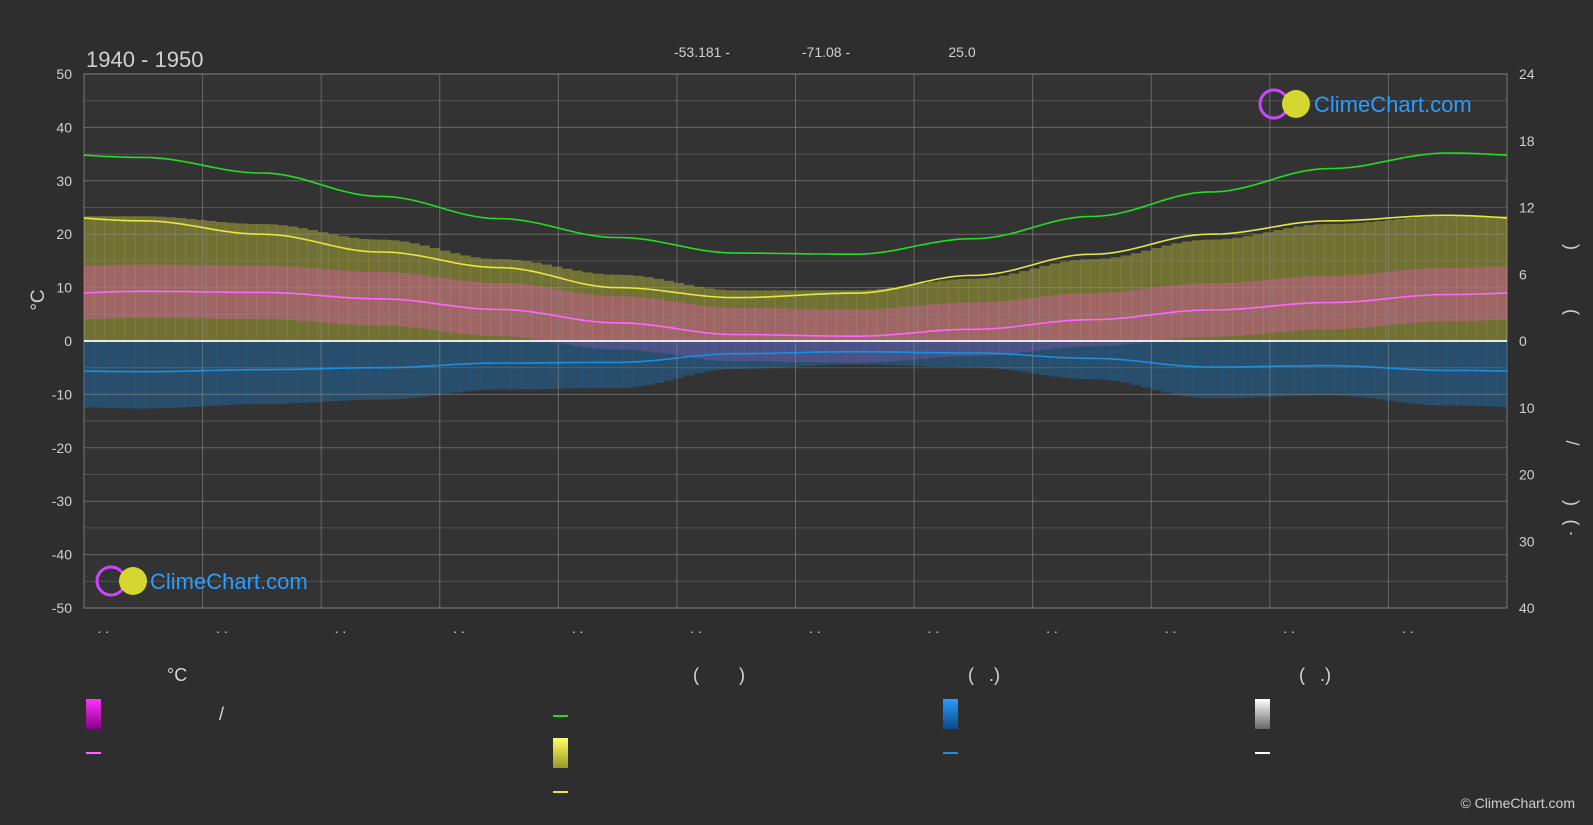  I want to click on legend-temp-range-label: /, so click(222, 714).